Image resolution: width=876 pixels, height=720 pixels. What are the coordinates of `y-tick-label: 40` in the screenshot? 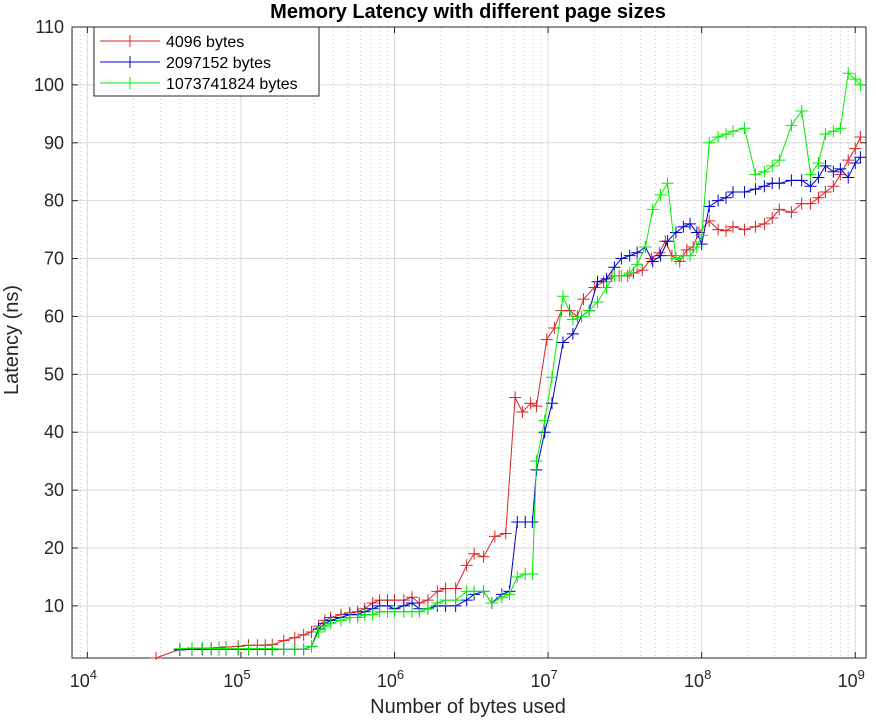 It's located at (54, 432).